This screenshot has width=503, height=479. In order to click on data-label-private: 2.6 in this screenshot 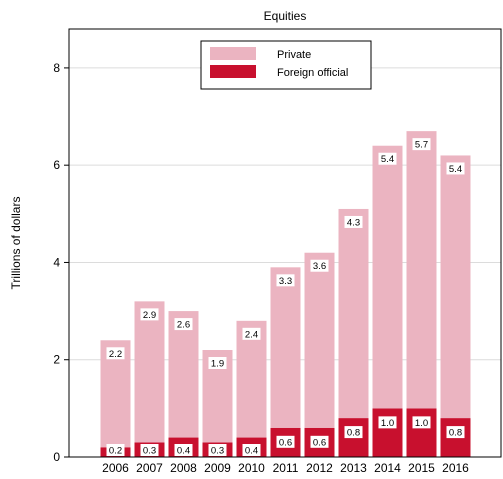, I will do `click(183, 325)`.